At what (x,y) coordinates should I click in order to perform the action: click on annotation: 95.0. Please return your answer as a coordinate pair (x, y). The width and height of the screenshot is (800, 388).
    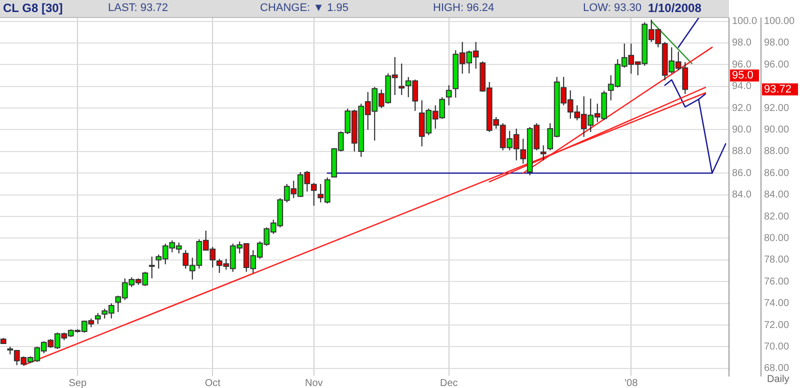
    Looking at the image, I should click on (743, 76).